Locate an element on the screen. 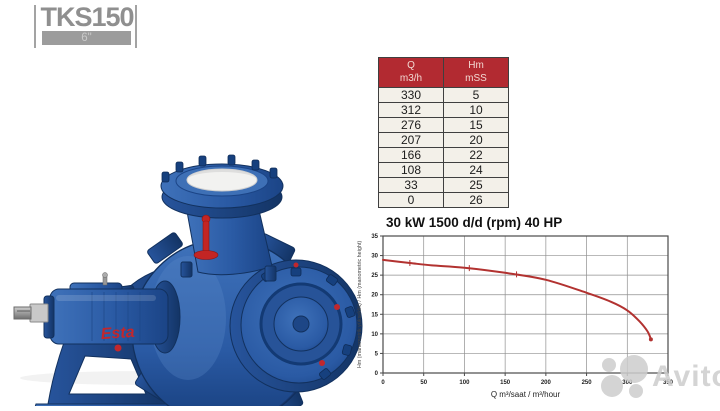  size-badge: 6" is located at coordinates (86, 38).